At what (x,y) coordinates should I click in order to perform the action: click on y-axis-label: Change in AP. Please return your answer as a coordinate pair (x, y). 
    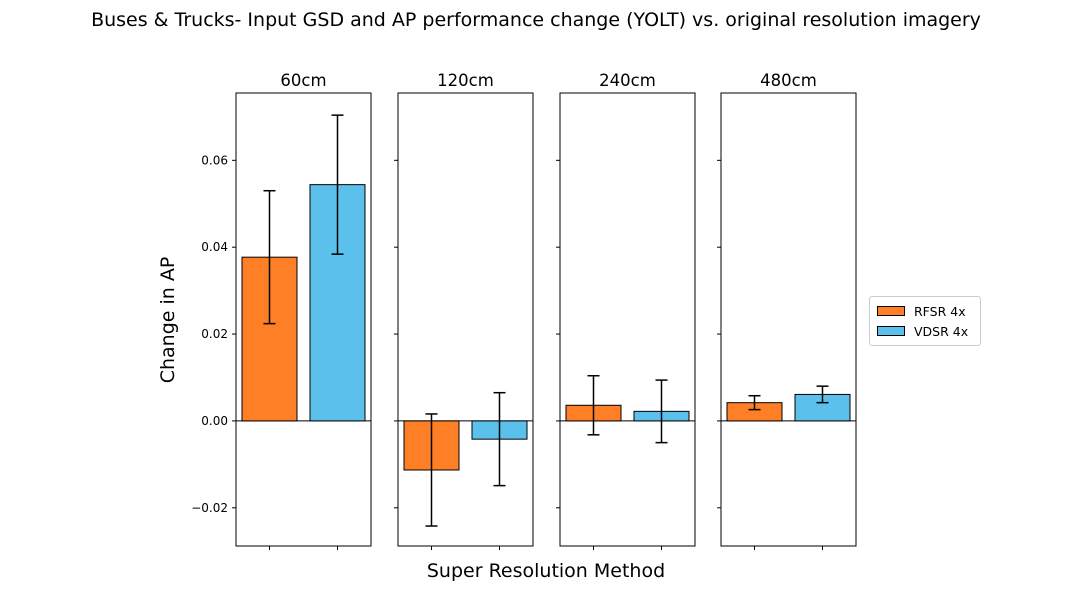
    Looking at the image, I should click on (168, 320).